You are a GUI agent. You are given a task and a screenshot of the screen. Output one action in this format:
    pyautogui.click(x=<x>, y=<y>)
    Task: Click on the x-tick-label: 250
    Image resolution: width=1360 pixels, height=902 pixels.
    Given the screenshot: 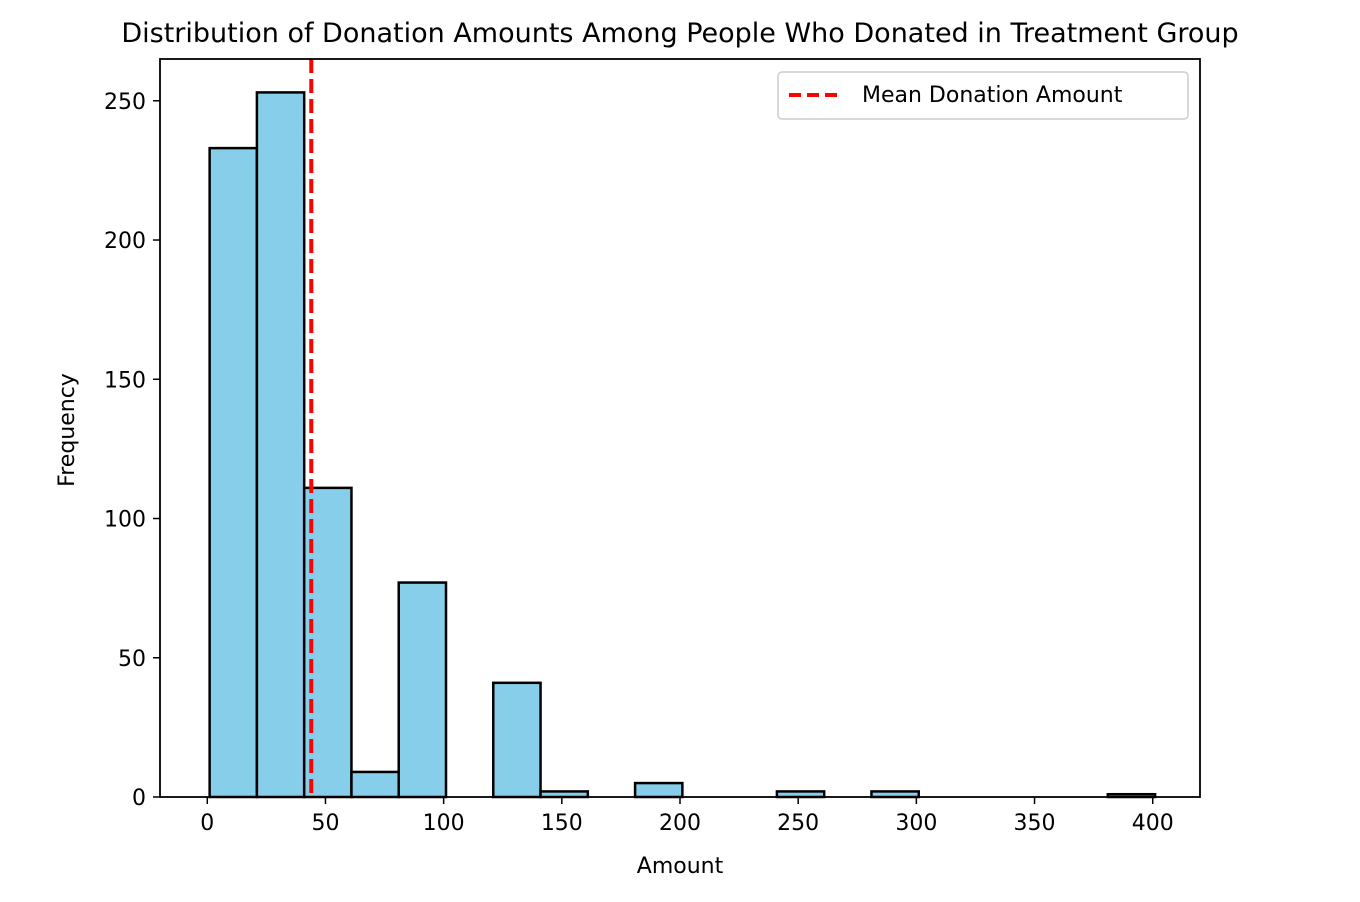 What is the action you would take?
    pyautogui.click(x=798, y=823)
    